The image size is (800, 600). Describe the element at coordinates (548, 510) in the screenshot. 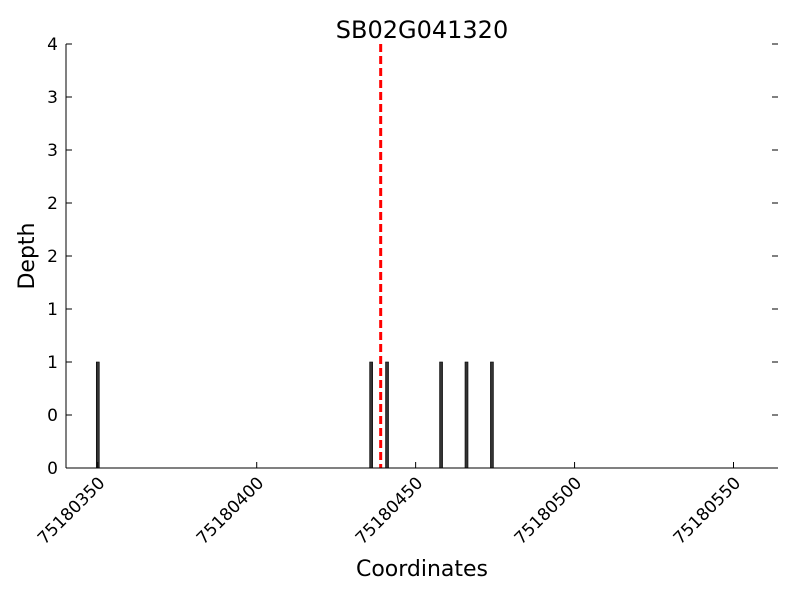

I see `x-tick-label: 75180500` at that location.